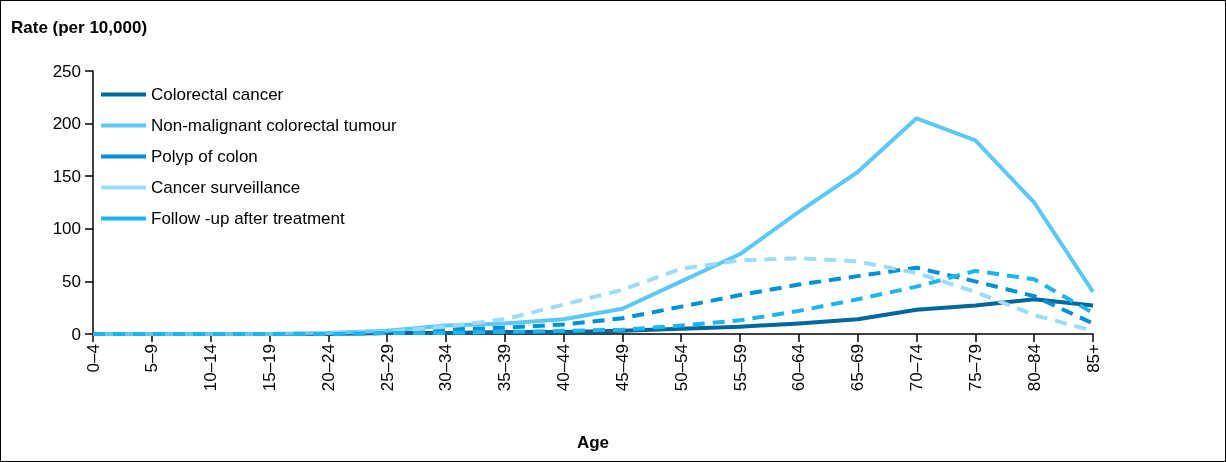 The image size is (1226, 462). What do you see at coordinates (66, 71) in the screenshot?
I see `y-tick-label: 250` at bounding box center [66, 71].